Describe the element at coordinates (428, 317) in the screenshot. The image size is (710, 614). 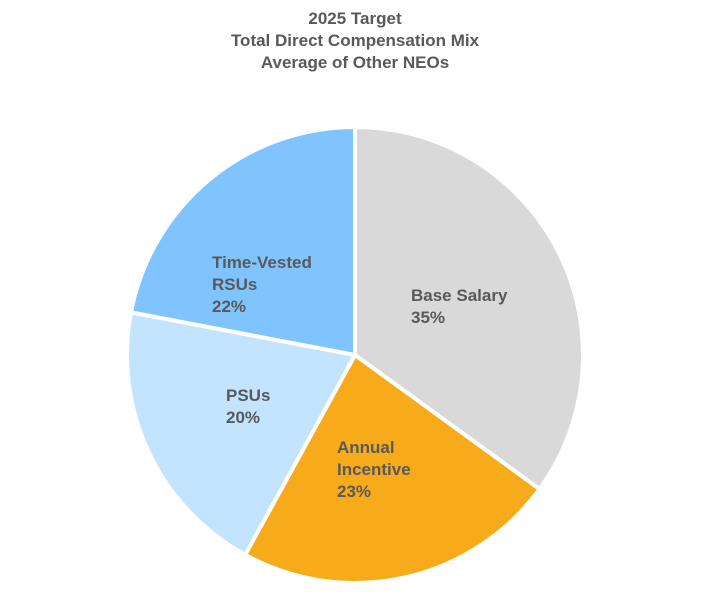
I see `slice-value-label: 35%` at that location.